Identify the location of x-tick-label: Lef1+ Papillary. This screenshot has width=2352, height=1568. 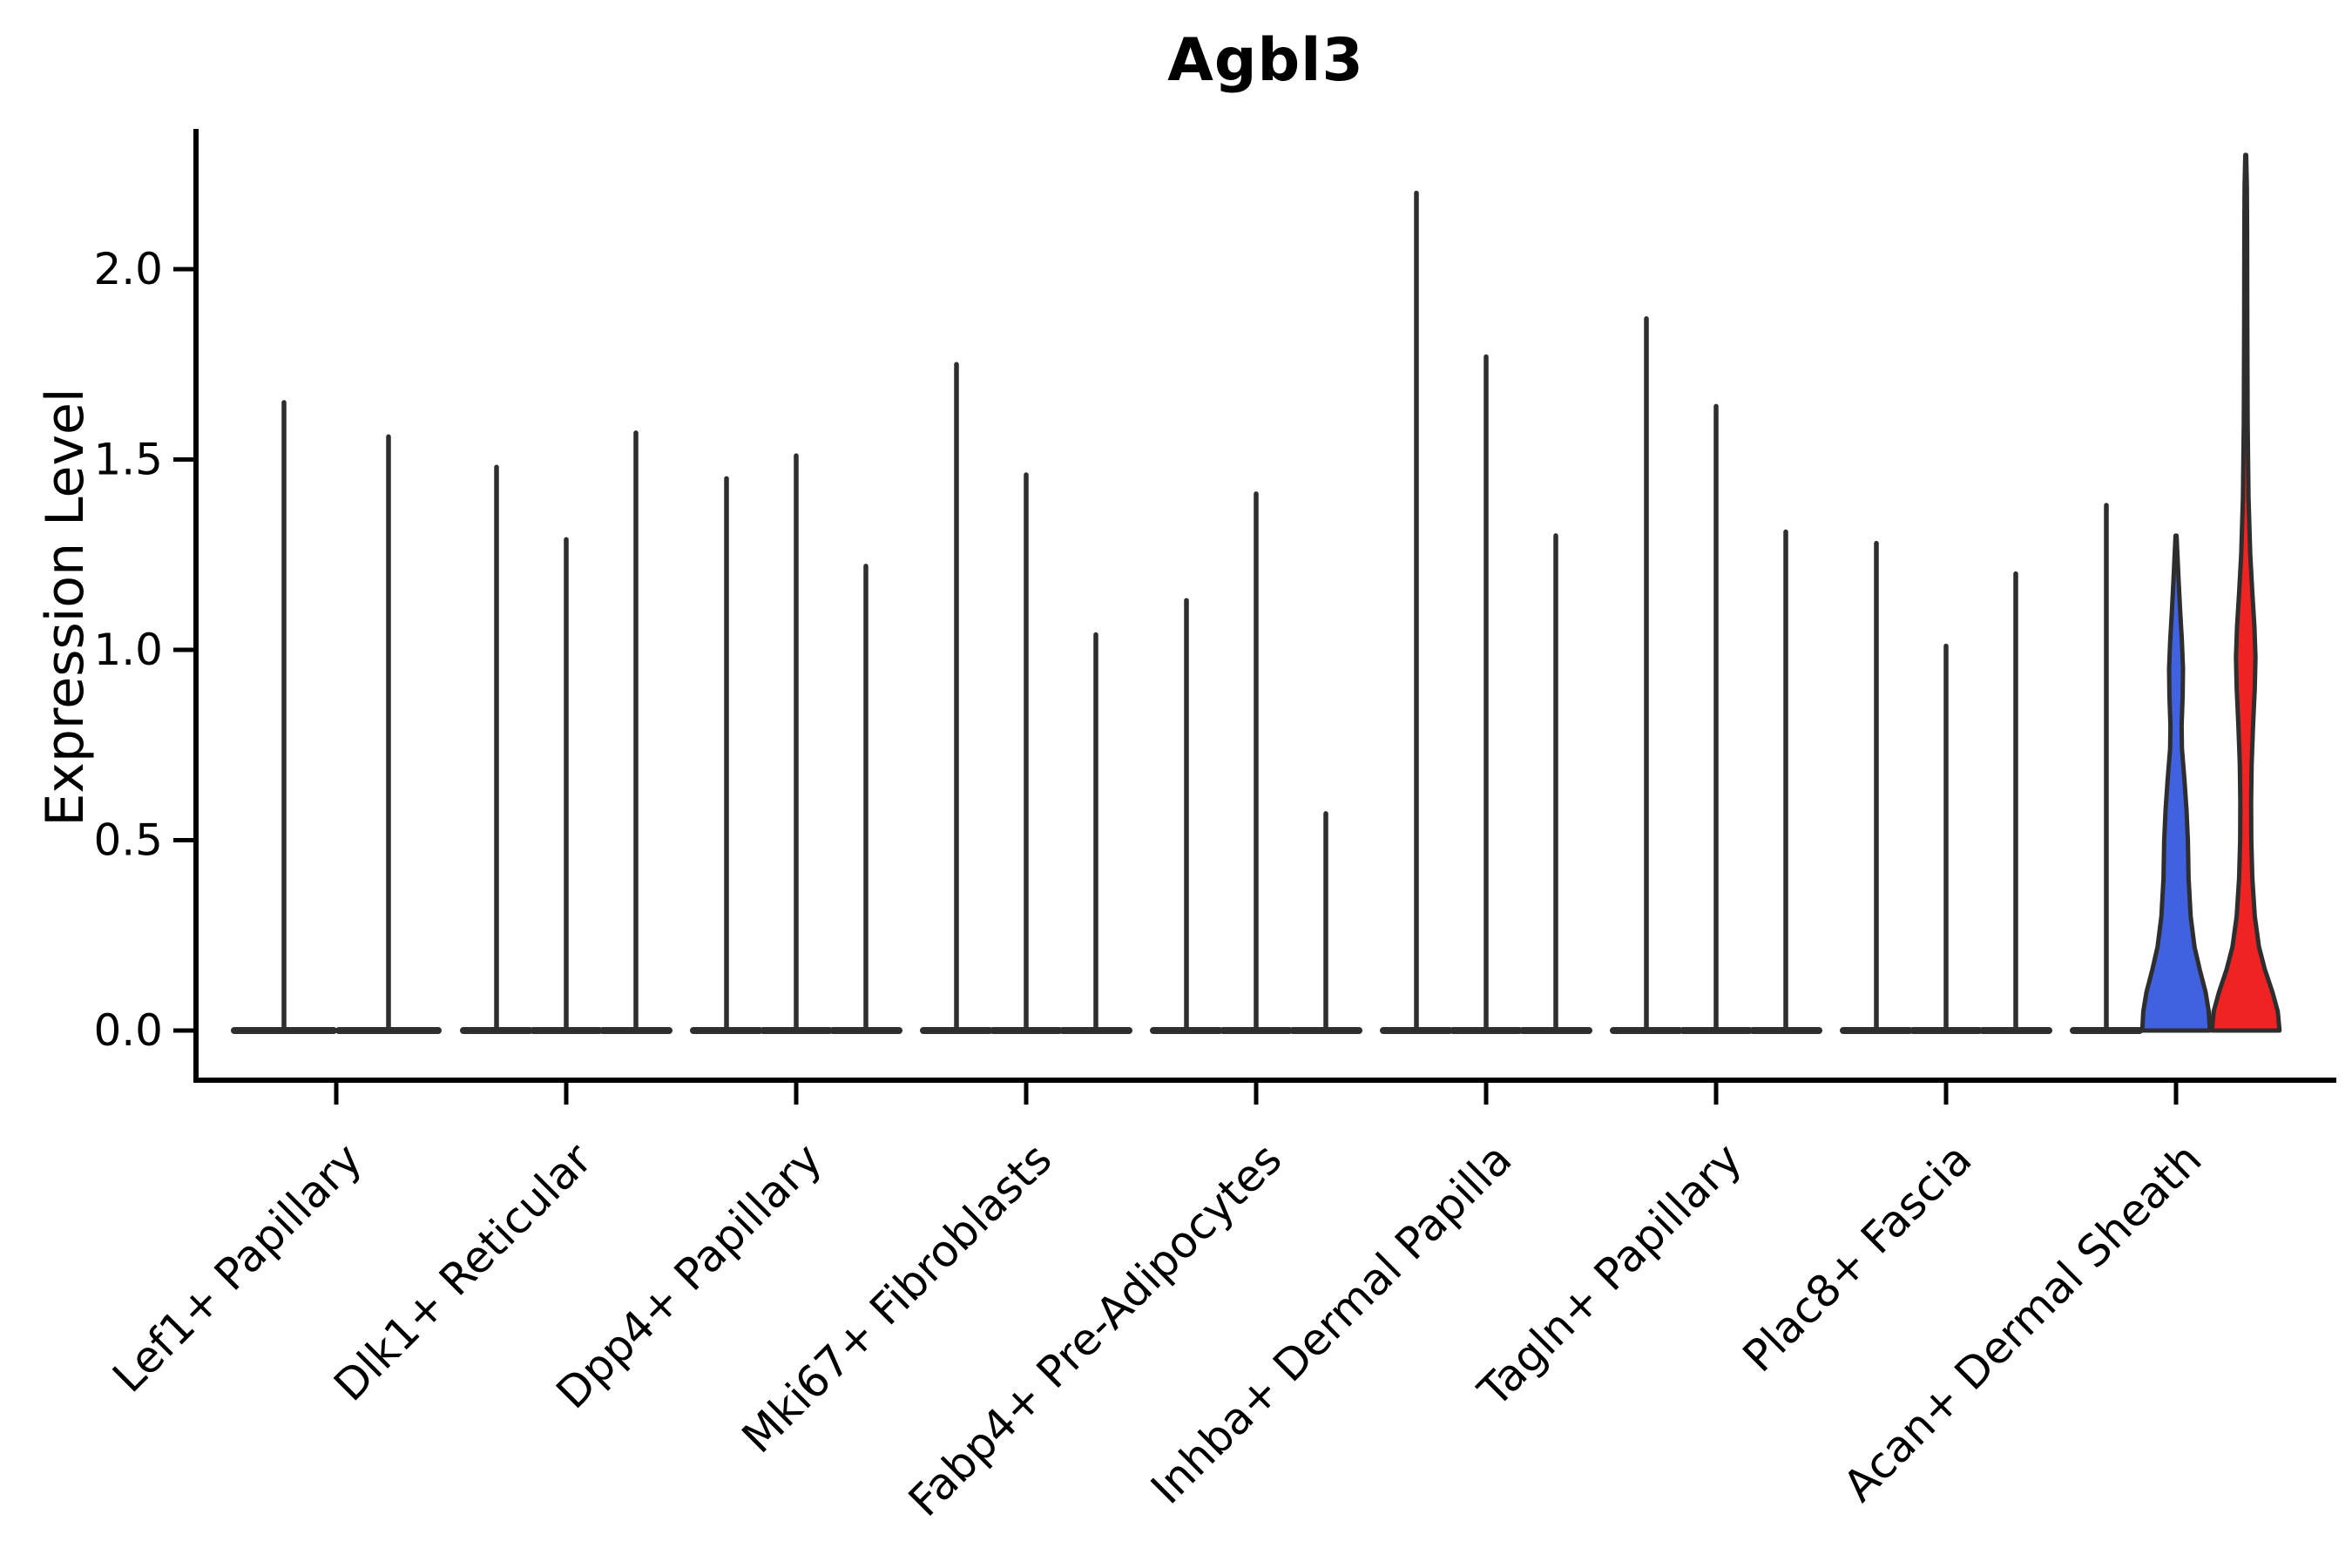
(237, 1267).